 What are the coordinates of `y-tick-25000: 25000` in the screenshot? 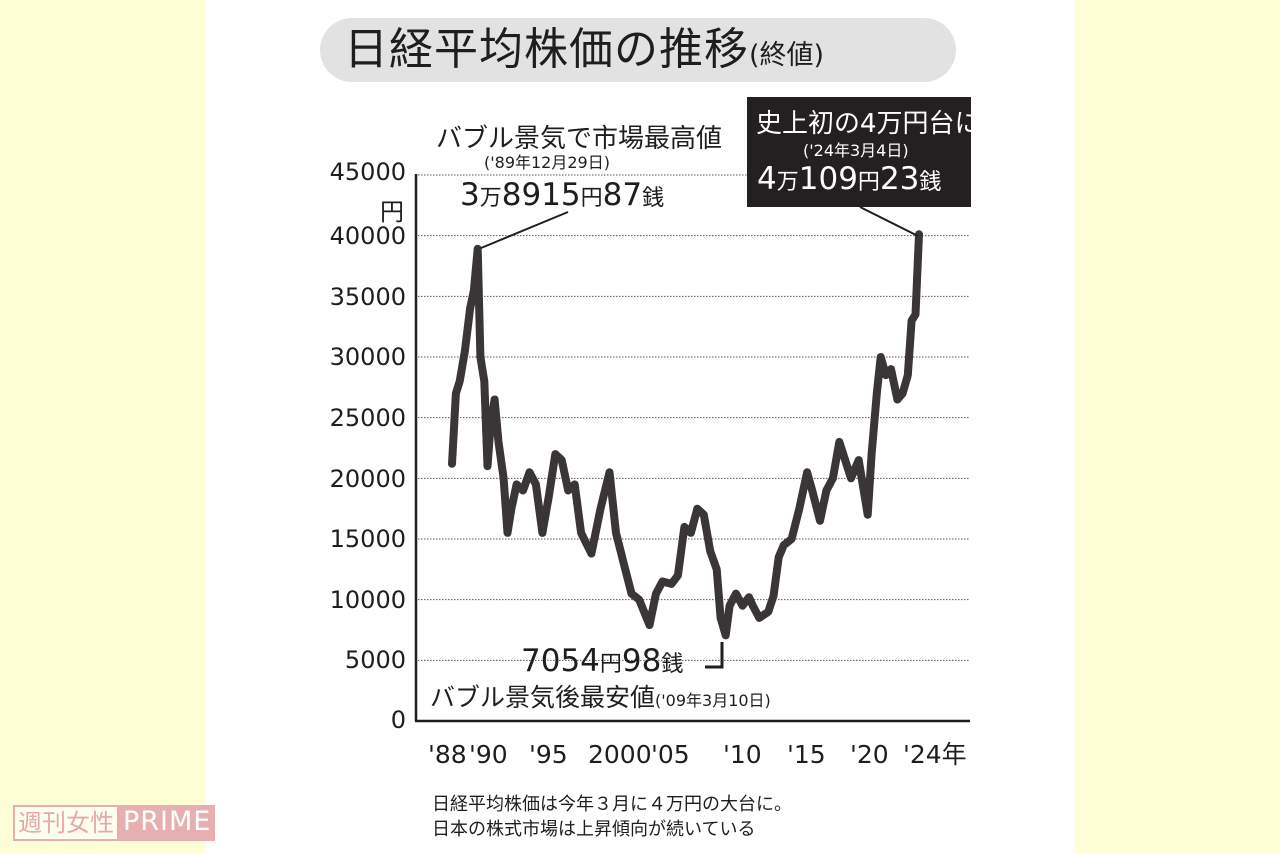 It's located at (367, 418).